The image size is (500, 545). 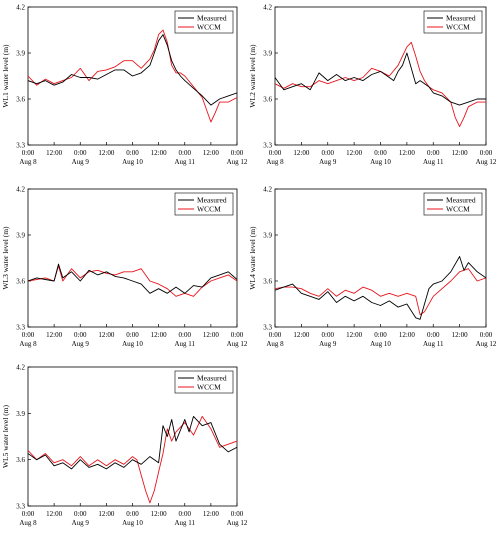 I want to click on y-axis-label: WL1 water level (m), so click(x=5, y=76).